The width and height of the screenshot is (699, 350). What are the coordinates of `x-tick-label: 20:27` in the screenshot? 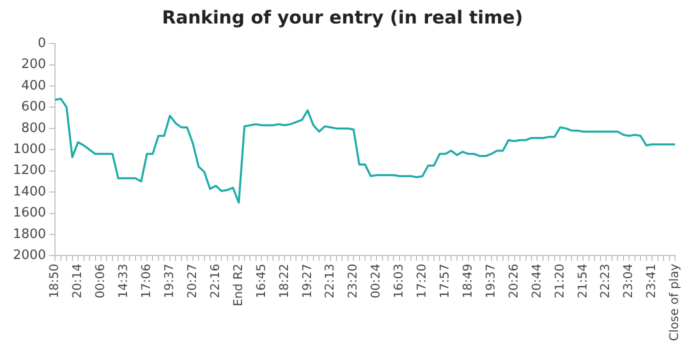 It's located at (191, 281).